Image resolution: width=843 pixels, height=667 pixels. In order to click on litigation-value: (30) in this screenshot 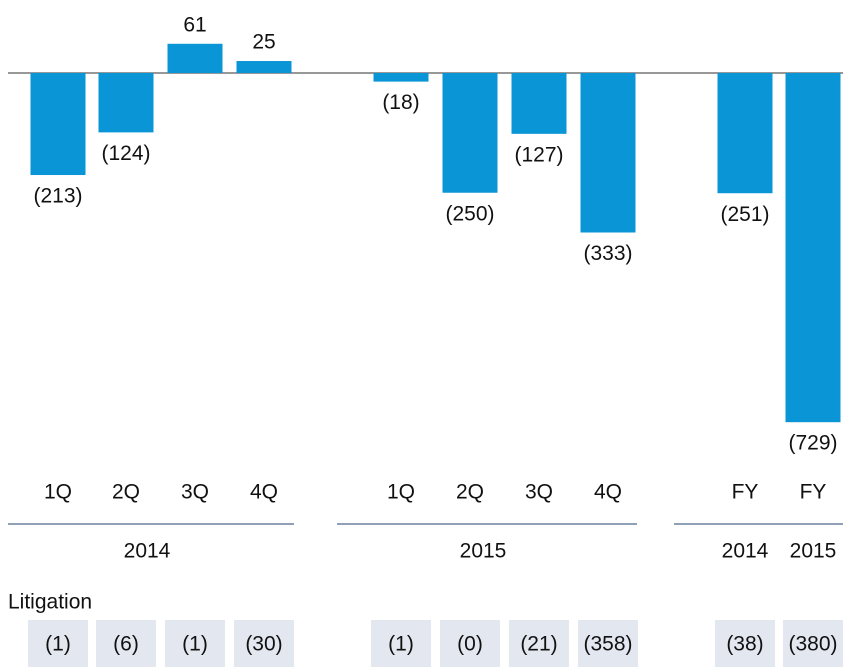, I will do `click(263, 644)`.